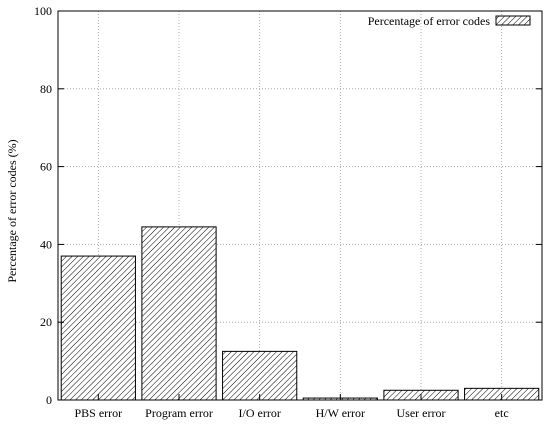  What do you see at coordinates (46, 322) in the screenshot?
I see `y-tick-label: 20` at bounding box center [46, 322].